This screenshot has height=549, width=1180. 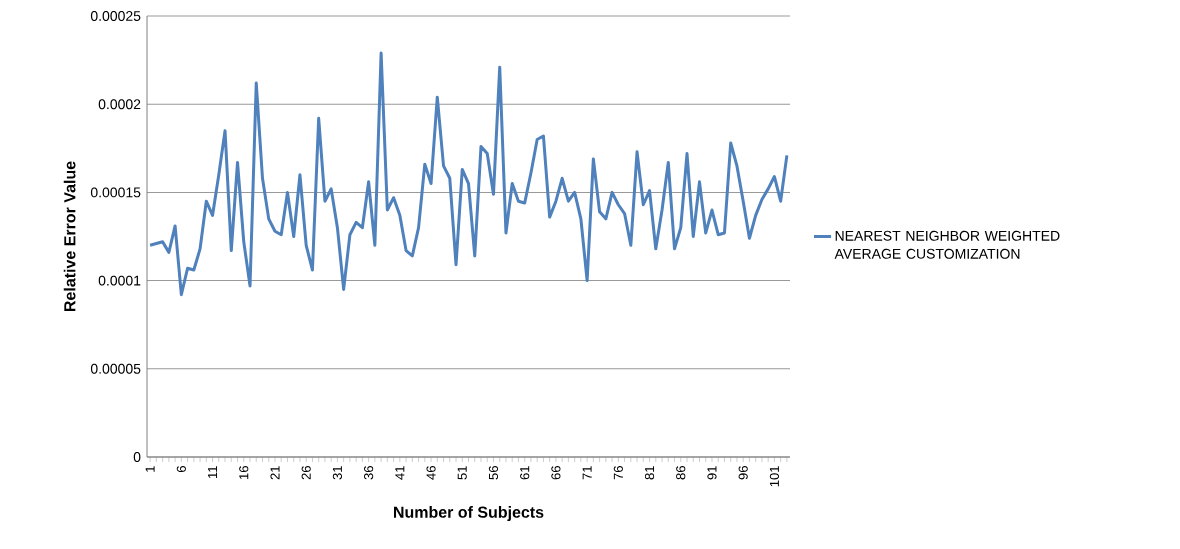 What do you see at coordinates (712, 473) in the screenshot?
I see `x-tick-label: 91` at bounding box center [712, 473].